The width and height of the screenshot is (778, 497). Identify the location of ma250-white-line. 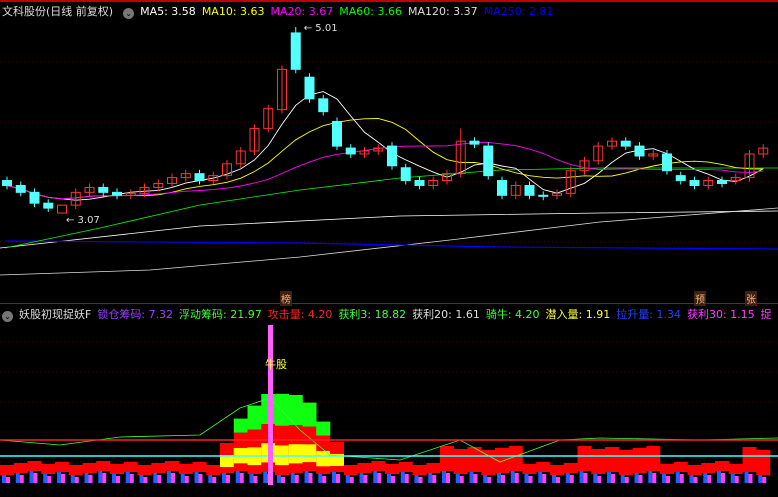
(389, 241).